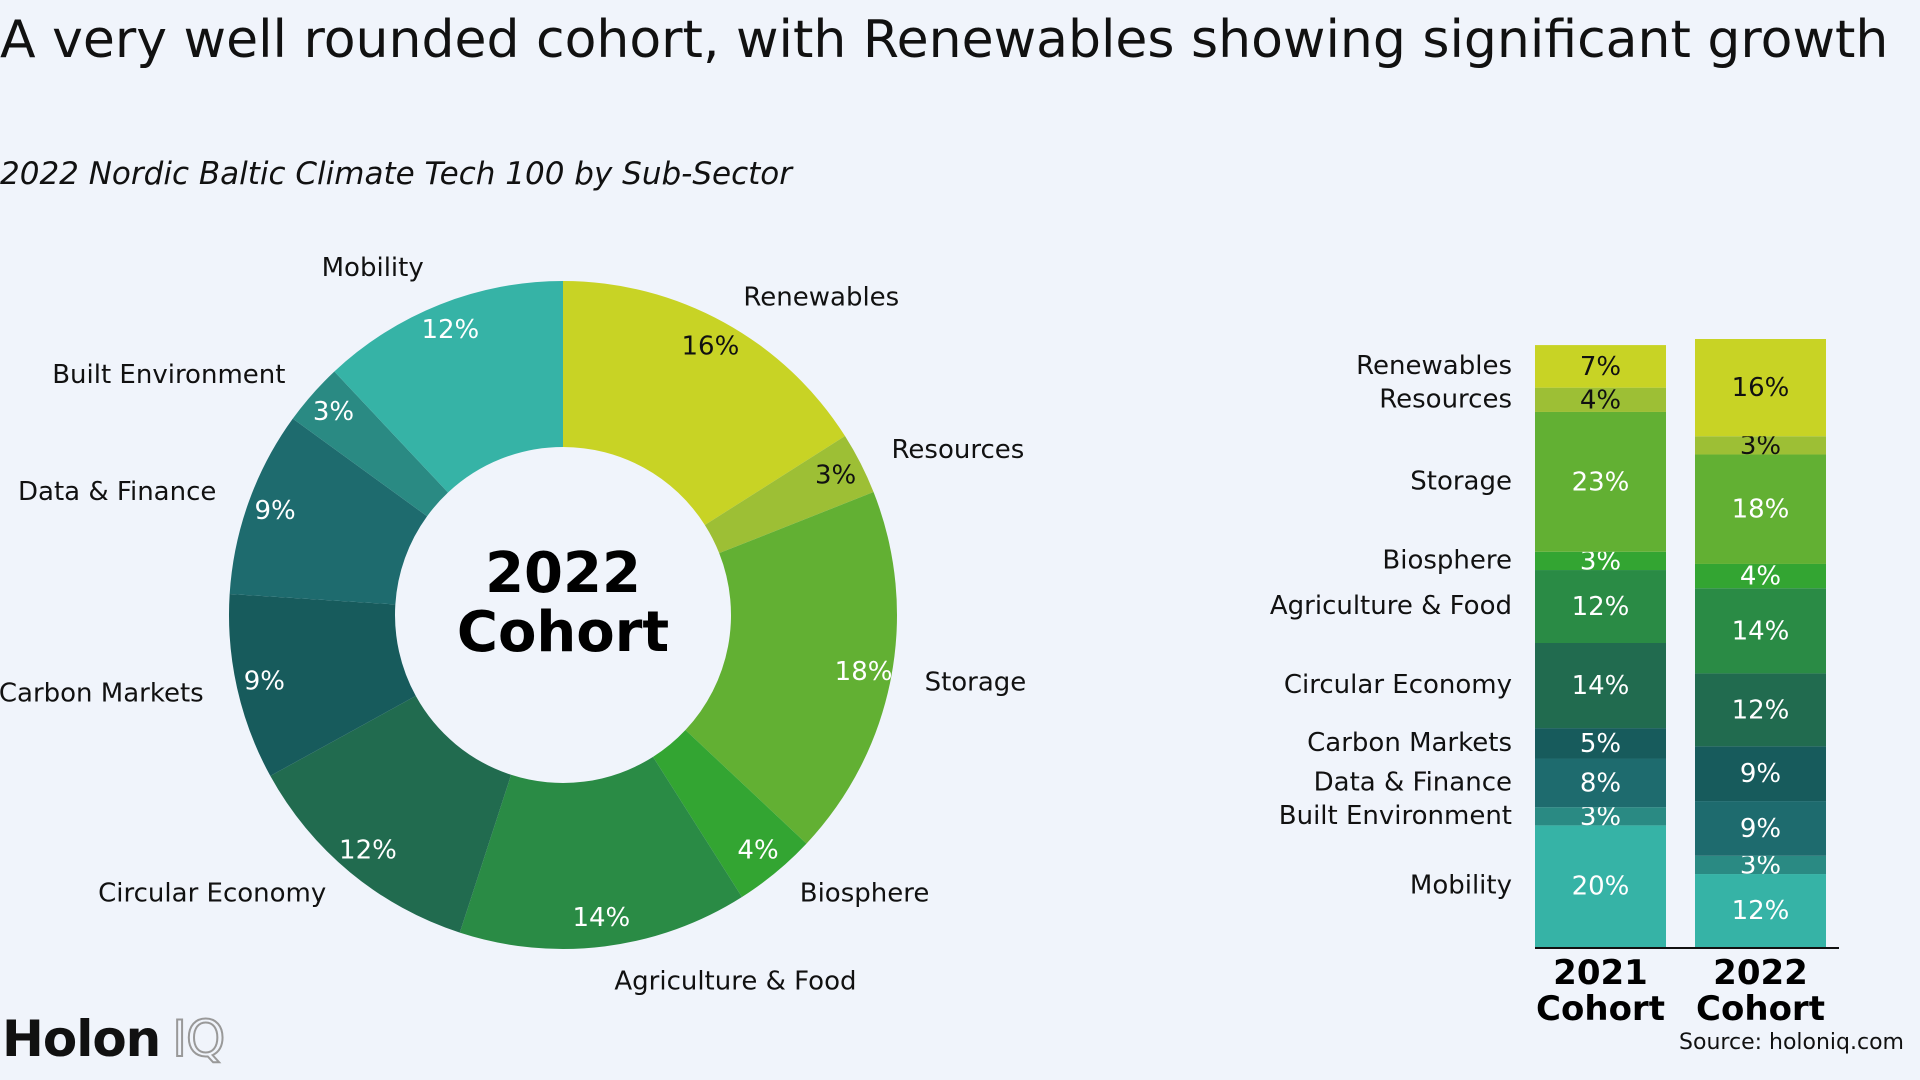  I want to click on logo: Holon IQ, so click(114, 1039).